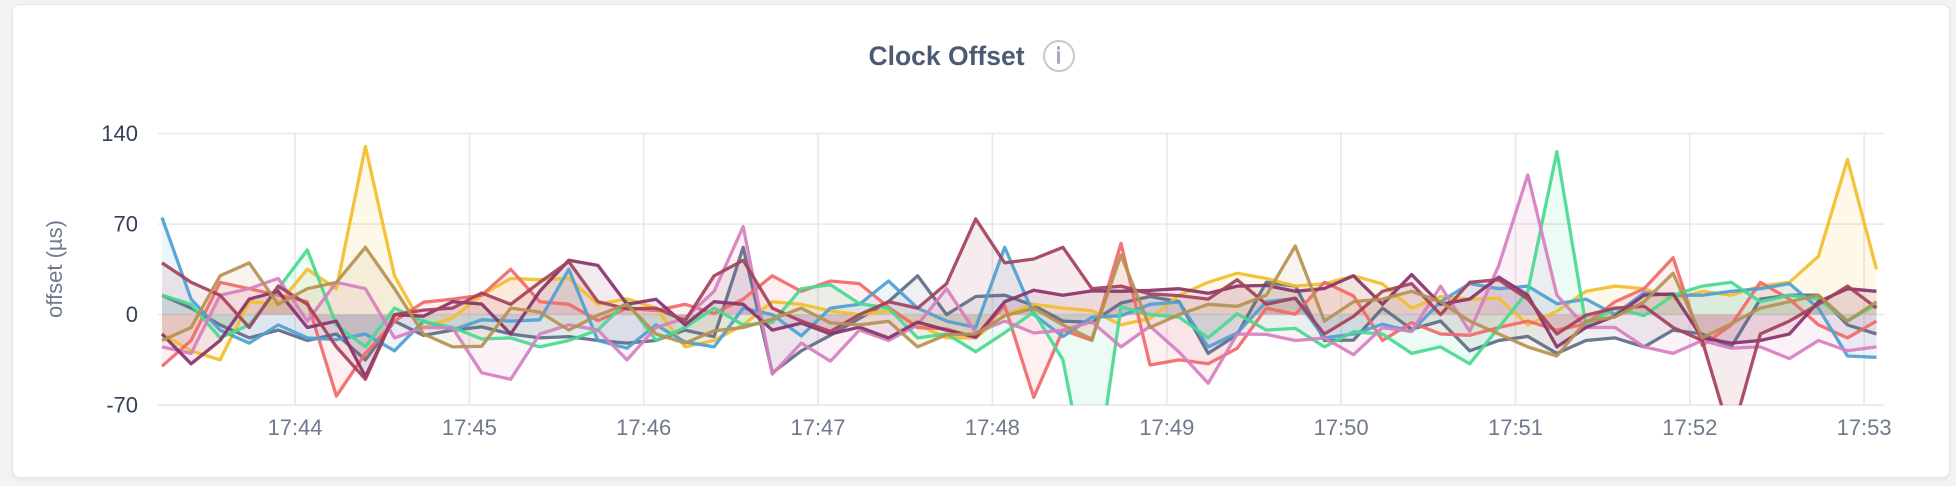 The height and width of the screenshot is (486, 1956). I want to click on svg-text: 17:50, so click(1341, 427).